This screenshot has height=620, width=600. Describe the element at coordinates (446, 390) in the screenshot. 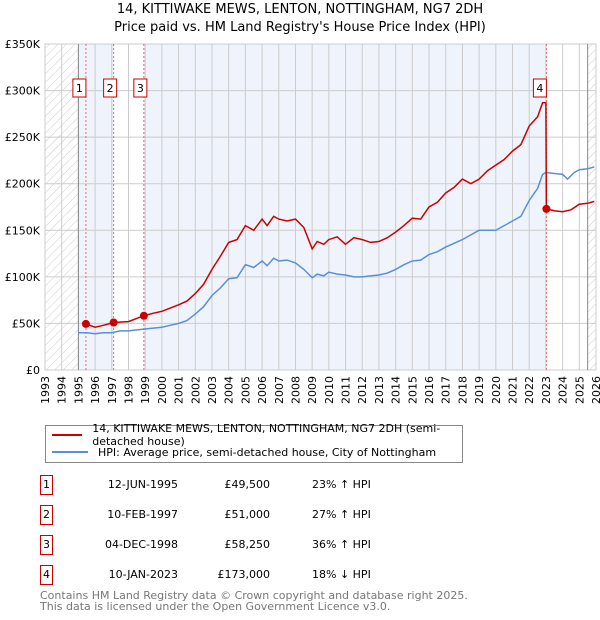

I see `x-tick-label: 2017` at that location.